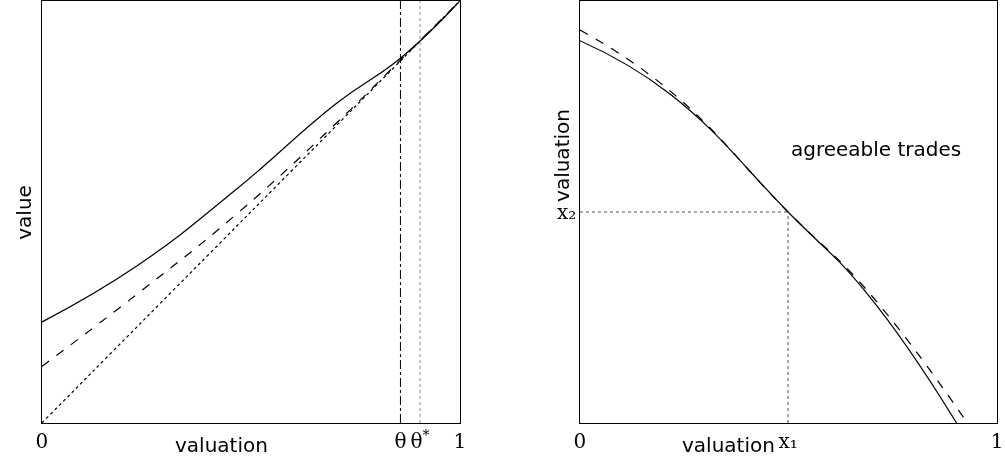 The width and height of the screenshot is (1005, 471). Describe the element at coordinates (23, 212) in the screenshot. I see `y-axis-title: value` at that location.